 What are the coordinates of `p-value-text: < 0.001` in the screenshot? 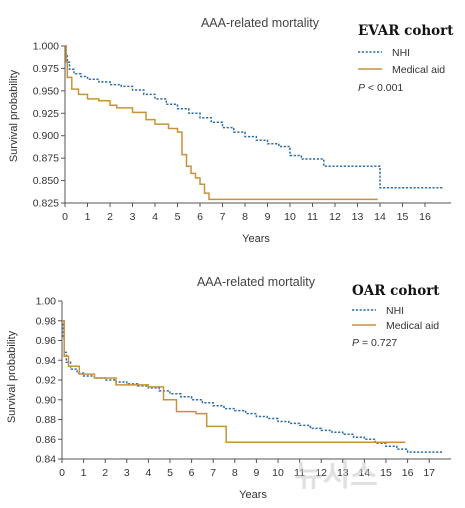 It's located at (384, 88).